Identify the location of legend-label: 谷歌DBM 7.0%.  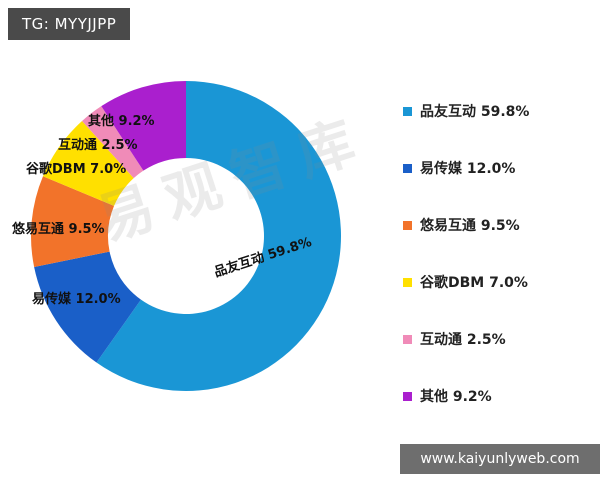
(474, 283).